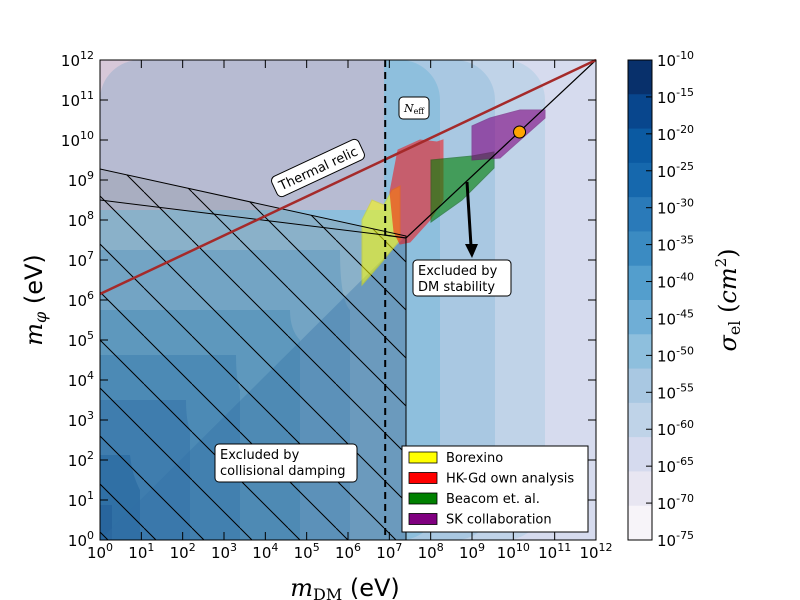 The image size is (800, 600). What do you see at coordinates (493, 499) in the screenshot?
I see `legend-label: Beacom et. al.` at bounding box center [493, 499].